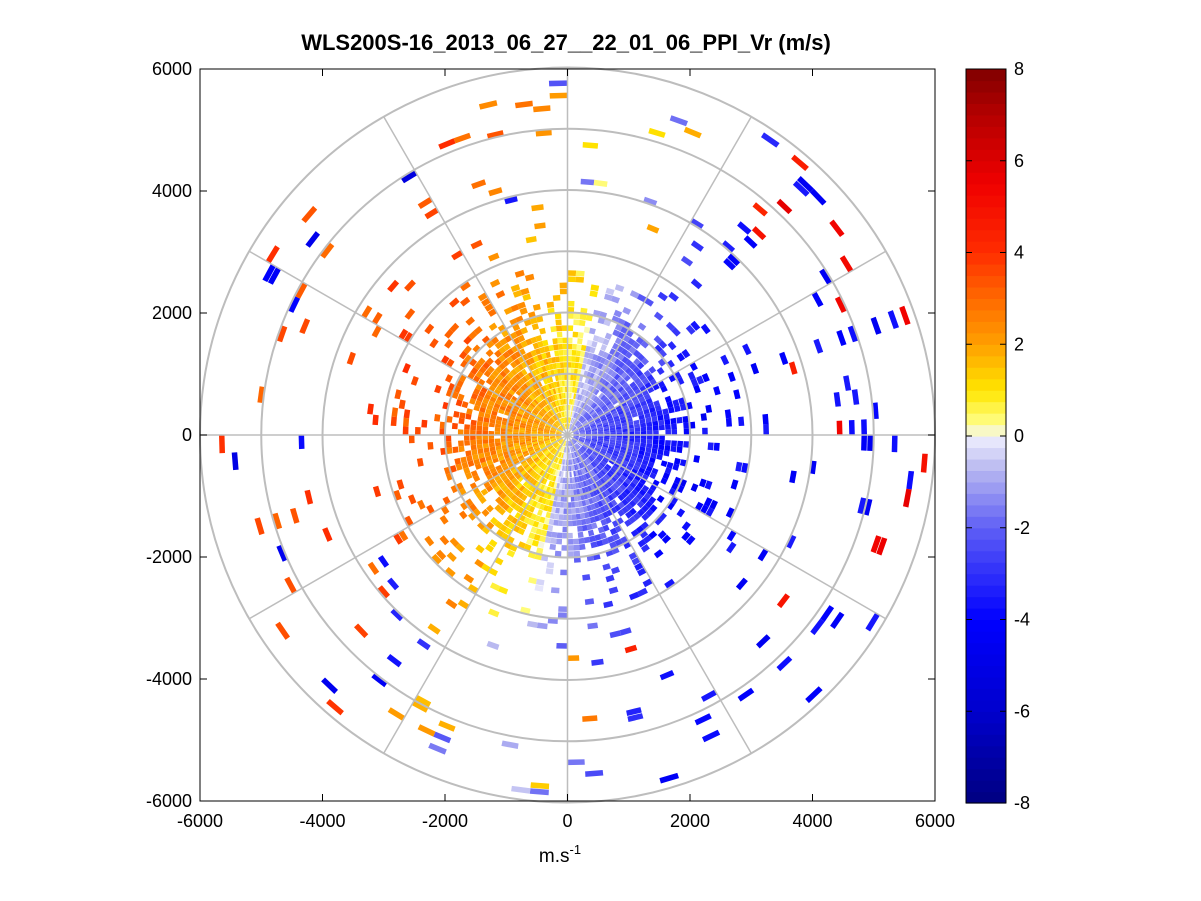  I want to click on colorbar-tick-label: 8, so click(1019, 69).